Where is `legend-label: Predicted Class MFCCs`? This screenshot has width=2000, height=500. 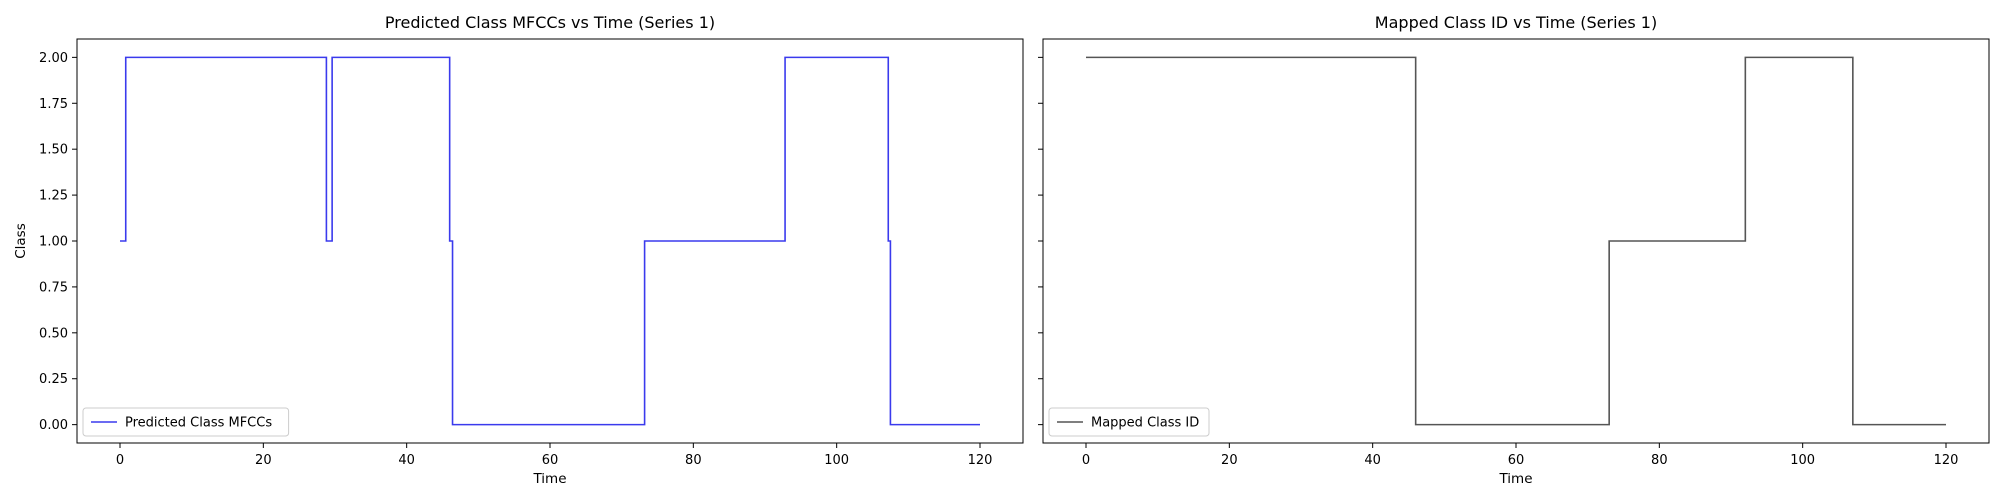
legend-label: Predicted Class MFCCs is located at coordinates (198, 423).